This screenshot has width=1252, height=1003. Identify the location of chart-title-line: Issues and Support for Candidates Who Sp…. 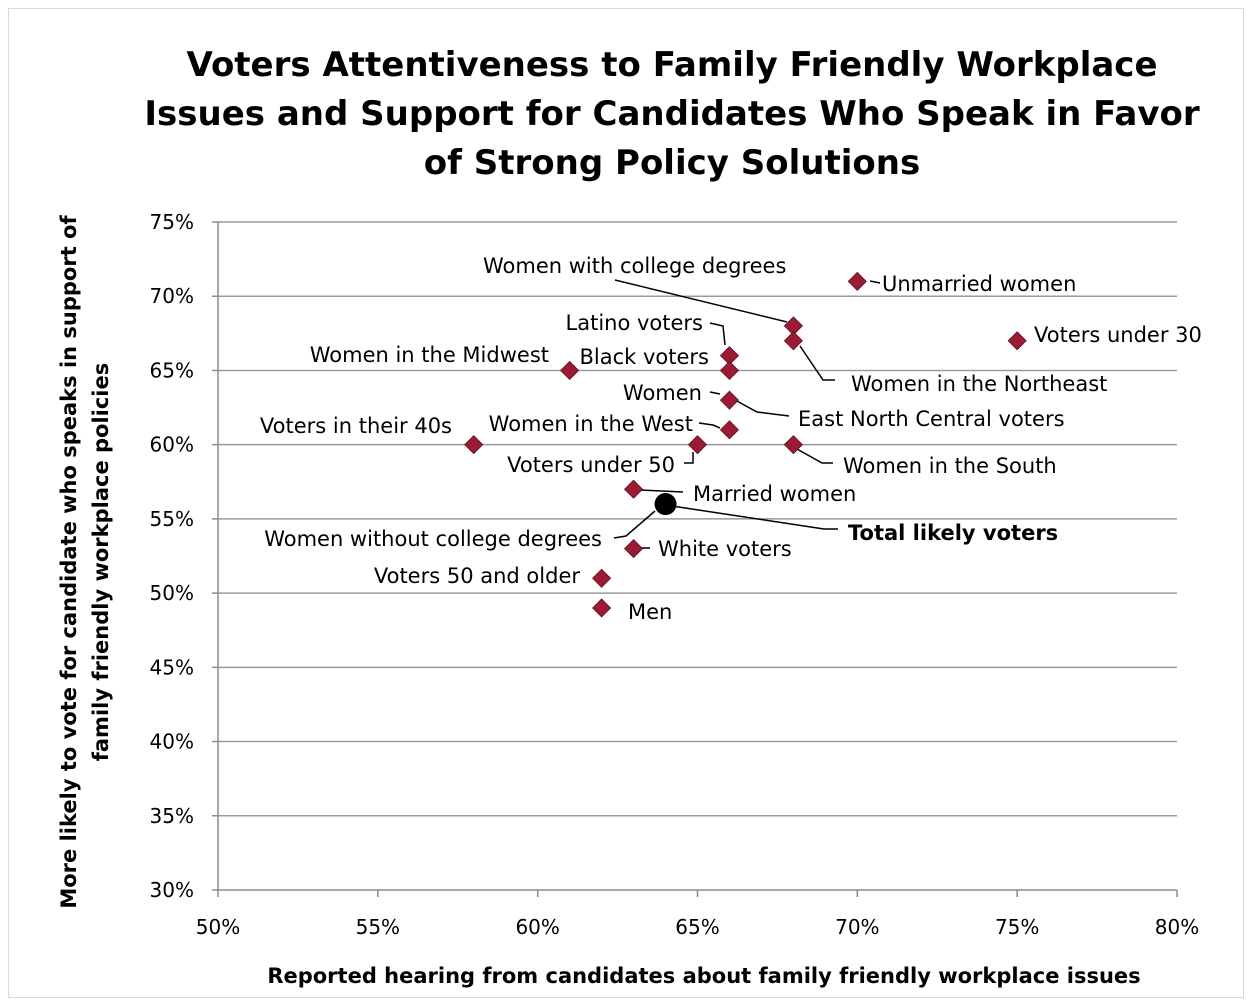
(671, 114).